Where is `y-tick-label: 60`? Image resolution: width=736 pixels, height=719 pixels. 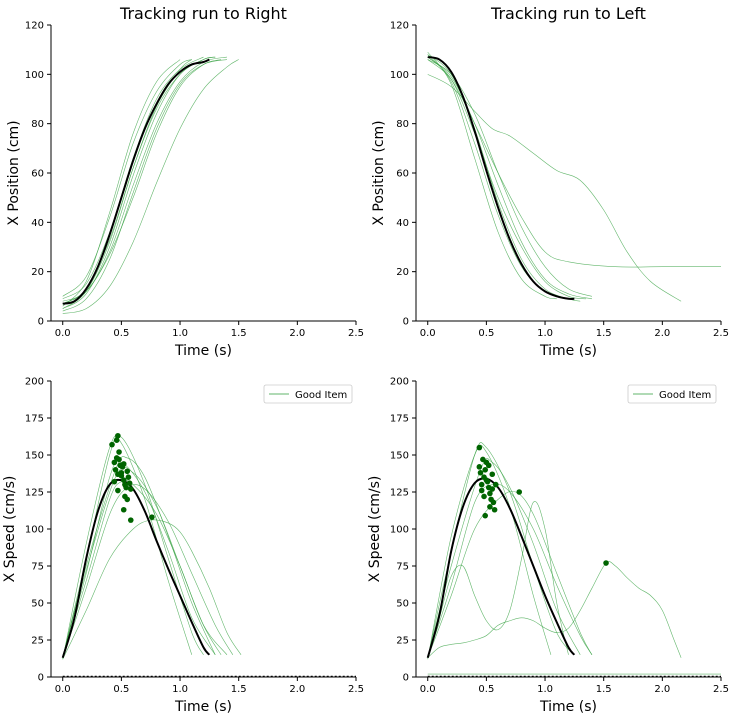
y-tick-label: 60 is located at coordinates (37, 174).